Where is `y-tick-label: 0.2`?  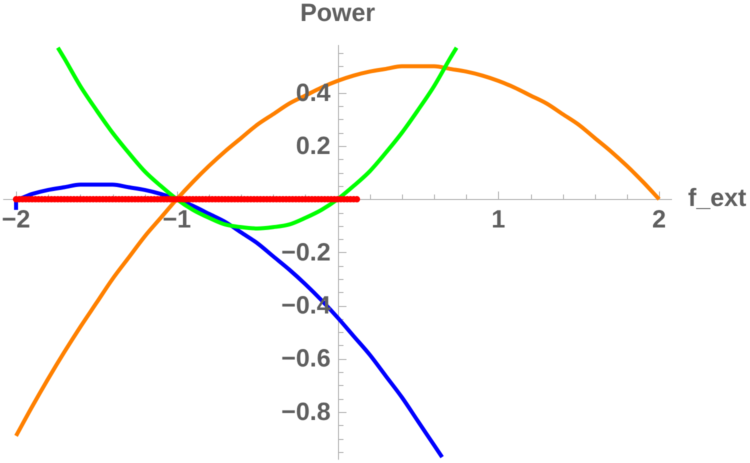
y-tick-label: 0.2 is located at coordinates (313, 146).